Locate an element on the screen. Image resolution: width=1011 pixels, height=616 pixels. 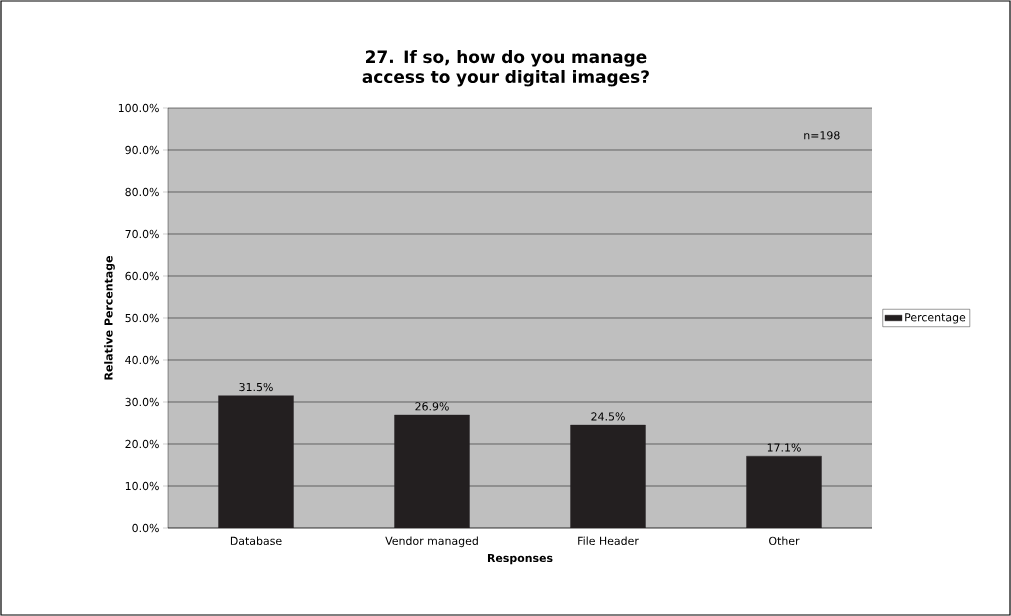
y-axis-title: Relative Percentage is located at coordinates (109, 318).